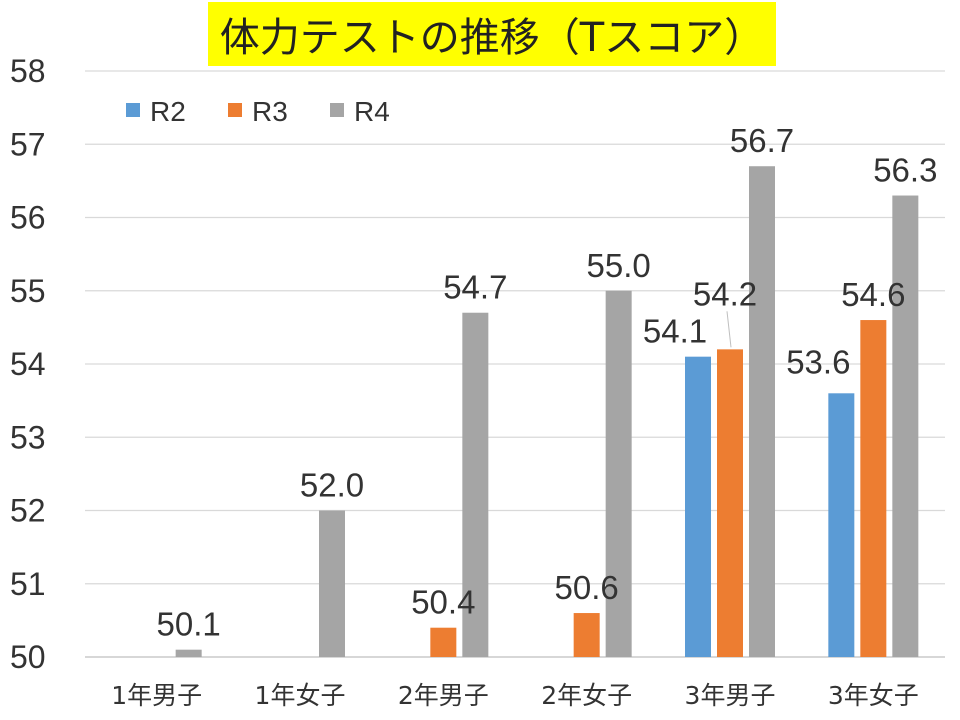  I want to click on legend-label-r3: R3, so click(270, 111).